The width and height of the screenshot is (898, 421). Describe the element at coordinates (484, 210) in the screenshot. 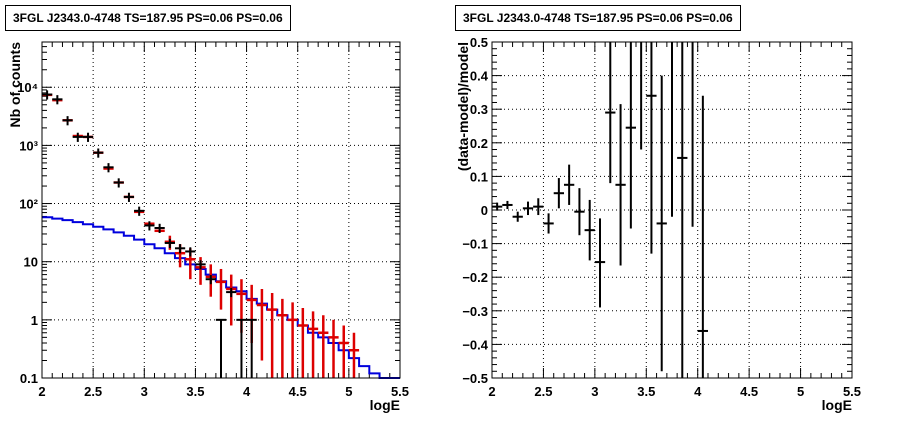

I see `y-tick-label: 0` at that location.